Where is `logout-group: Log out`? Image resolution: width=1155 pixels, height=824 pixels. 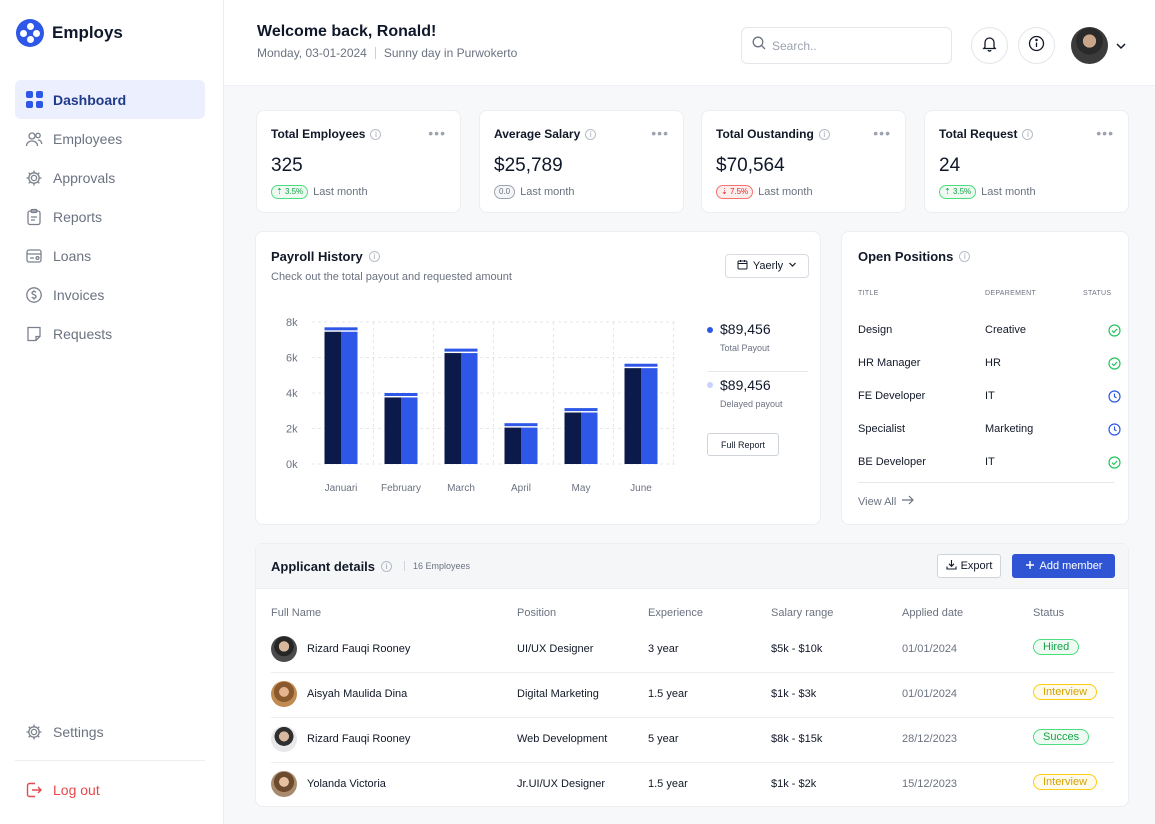
logout-group: Log out is located at coordinates (110, 789).